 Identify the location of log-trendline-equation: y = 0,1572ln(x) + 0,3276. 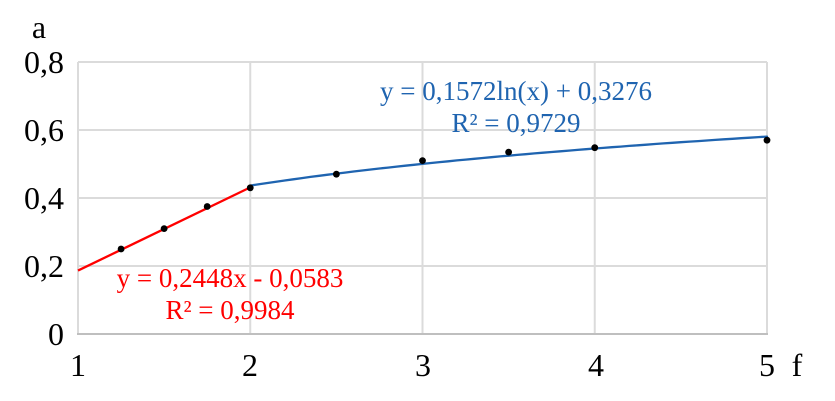
(516, 91).